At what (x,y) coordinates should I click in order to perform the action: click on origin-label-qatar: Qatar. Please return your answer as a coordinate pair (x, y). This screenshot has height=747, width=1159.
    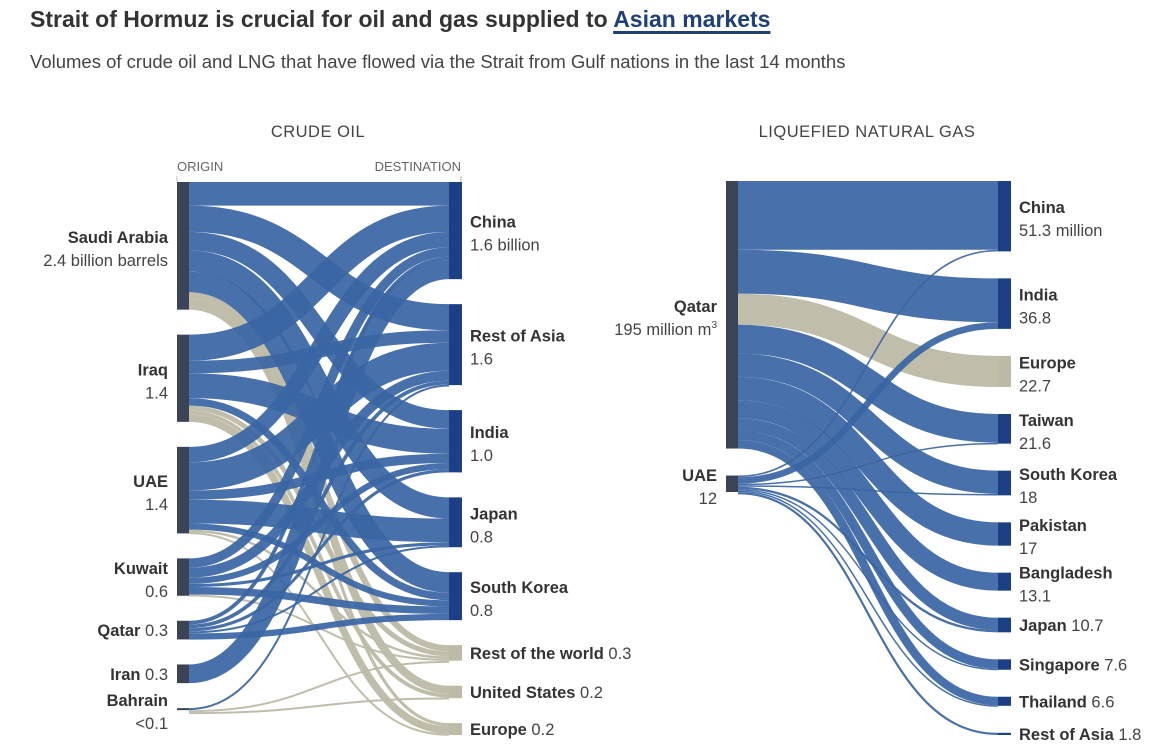
    Looking at the image, I should click on (696, 307).